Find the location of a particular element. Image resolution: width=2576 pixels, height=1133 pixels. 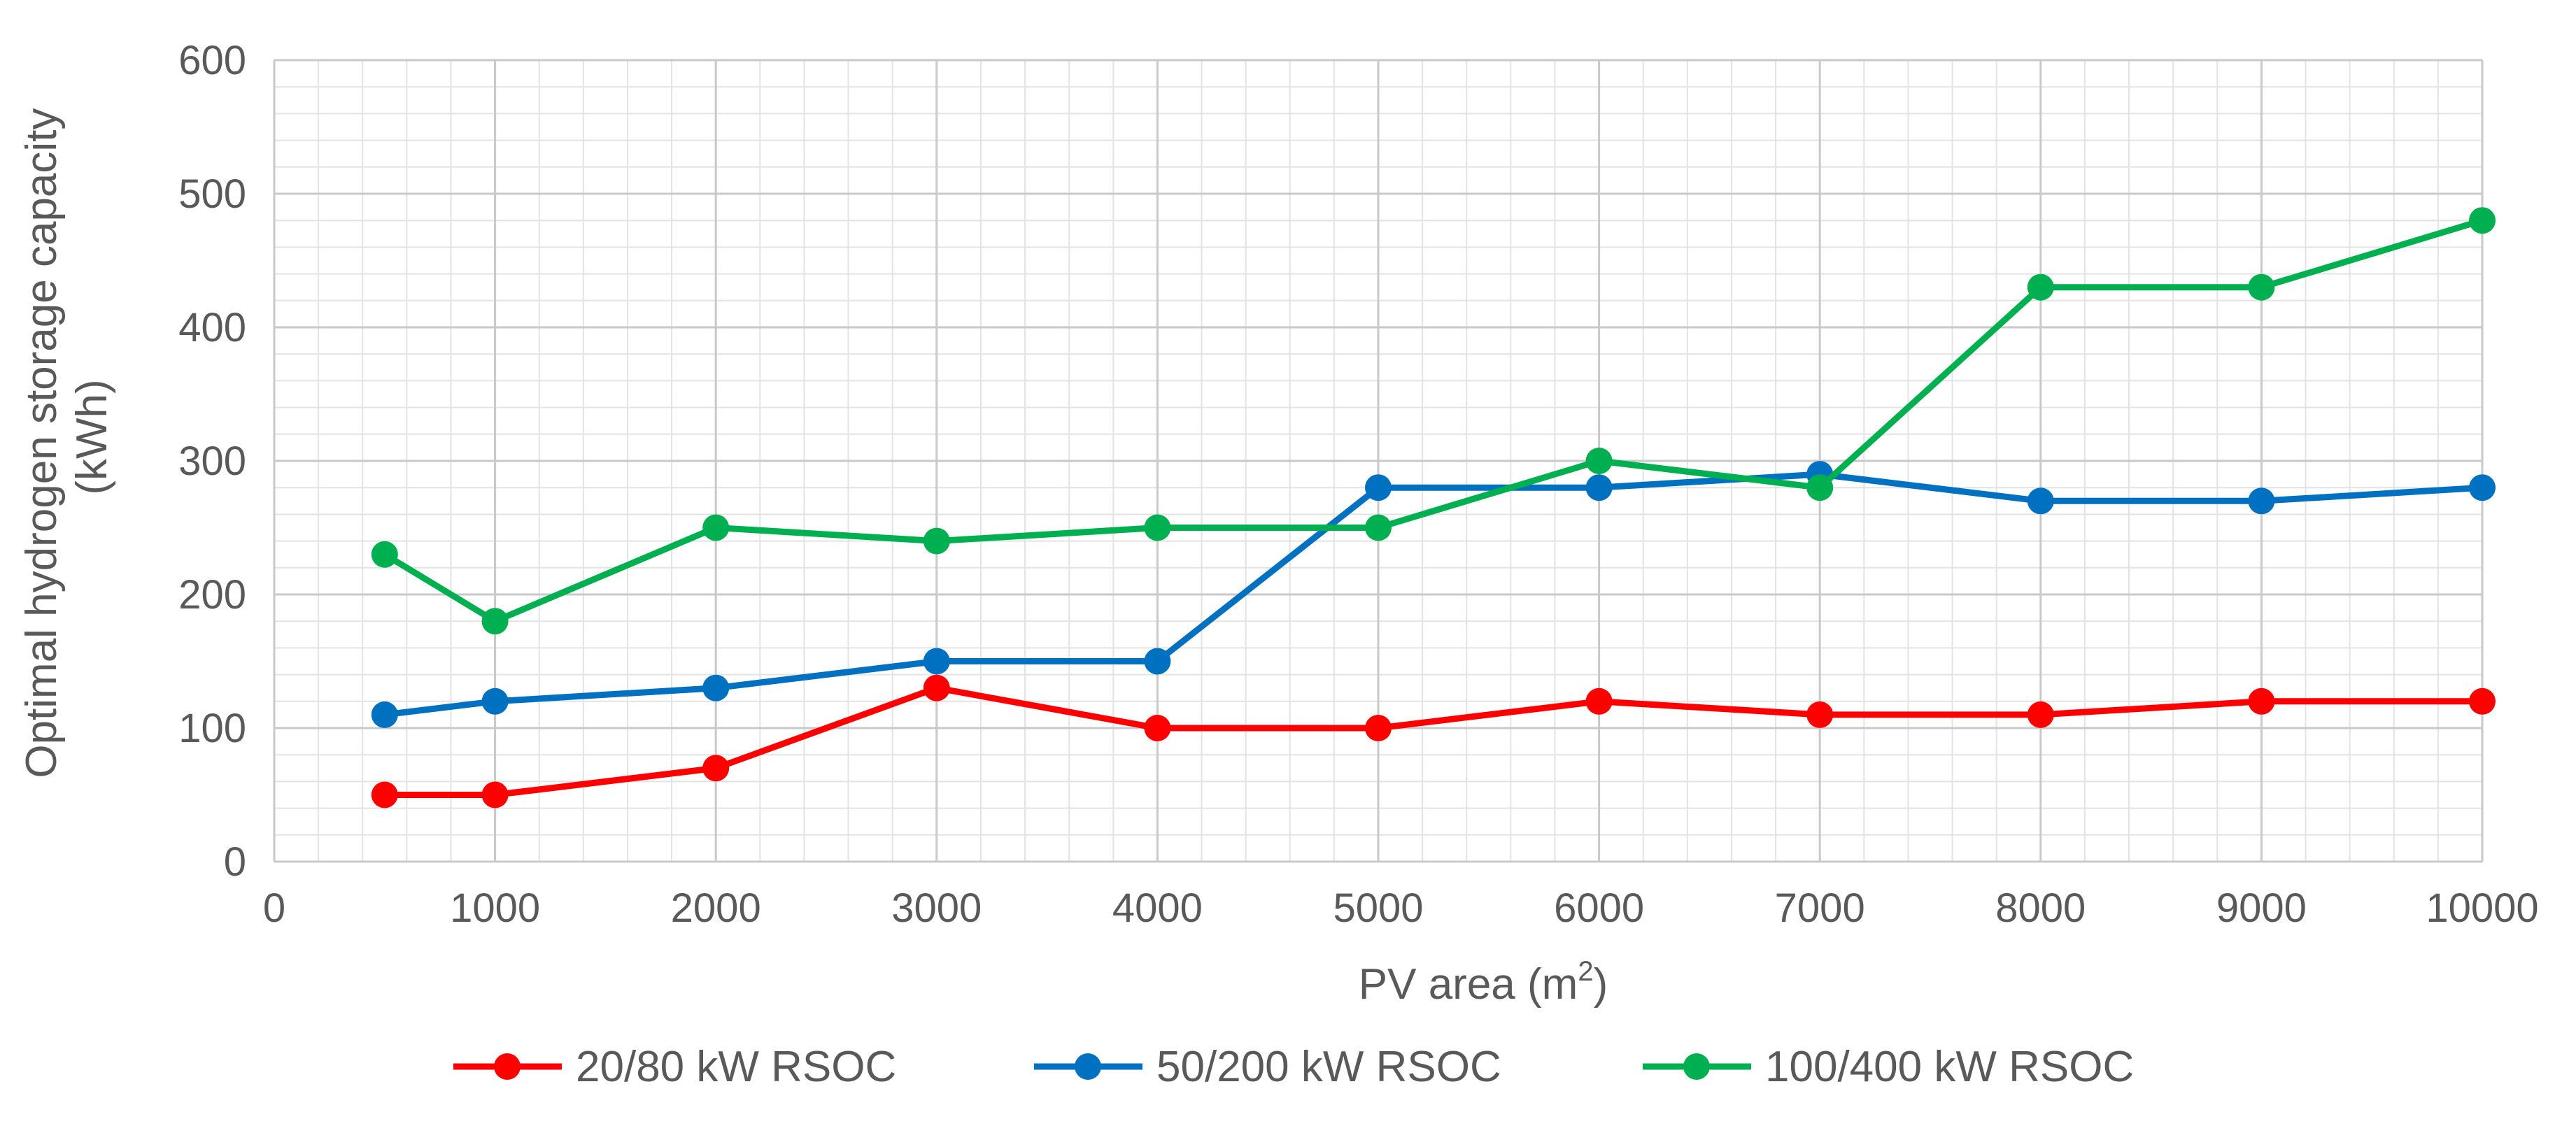

y-tick-label: 200 is located at coordinates (212, 595).